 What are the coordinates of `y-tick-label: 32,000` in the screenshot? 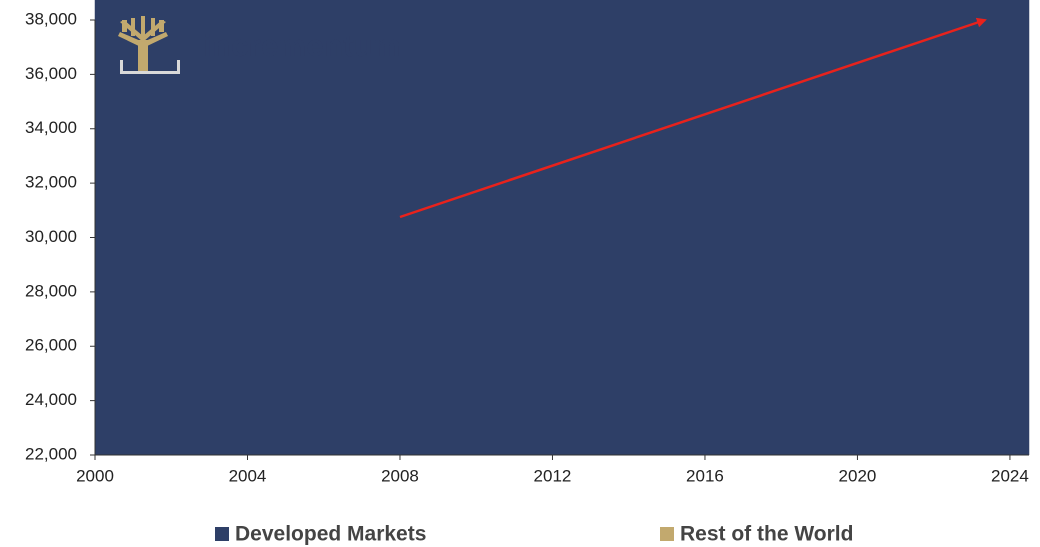 It's located at (51, 182).